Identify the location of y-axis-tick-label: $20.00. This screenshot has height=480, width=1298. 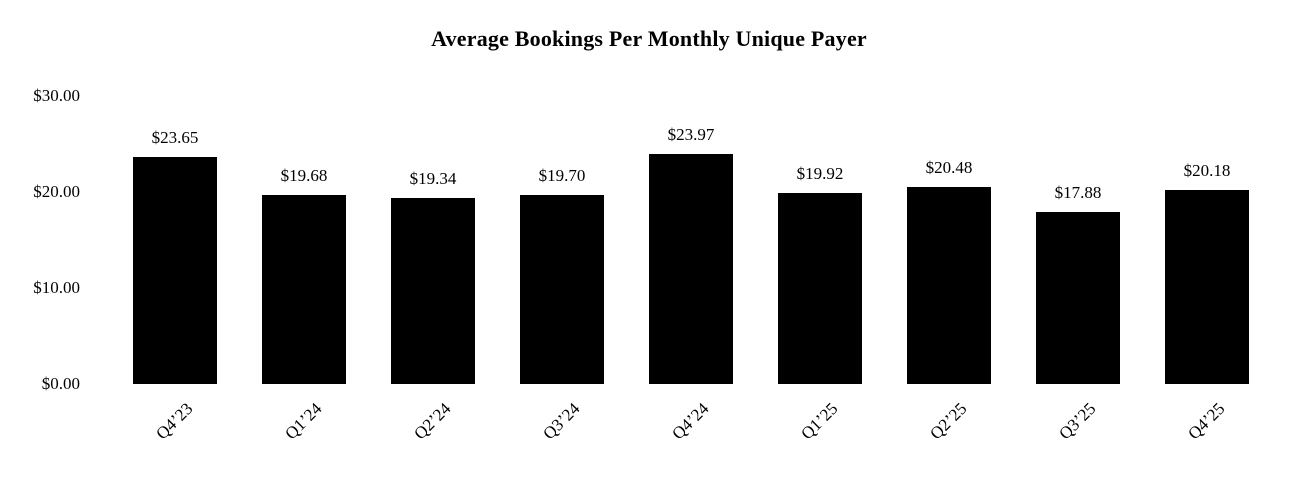
(56, 191).